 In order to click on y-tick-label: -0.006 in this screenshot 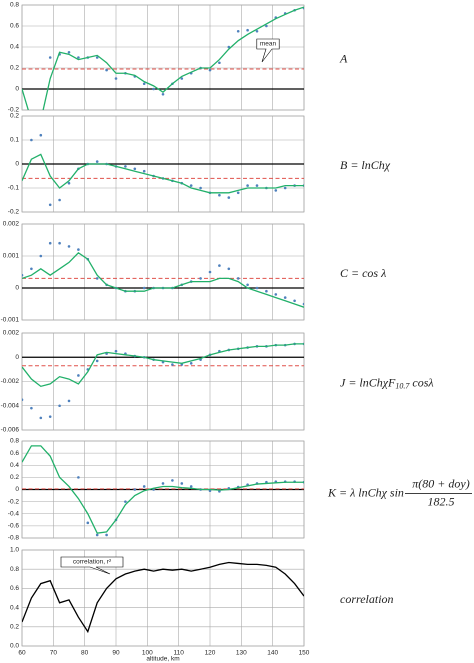, I will do `click(10, 430)`.